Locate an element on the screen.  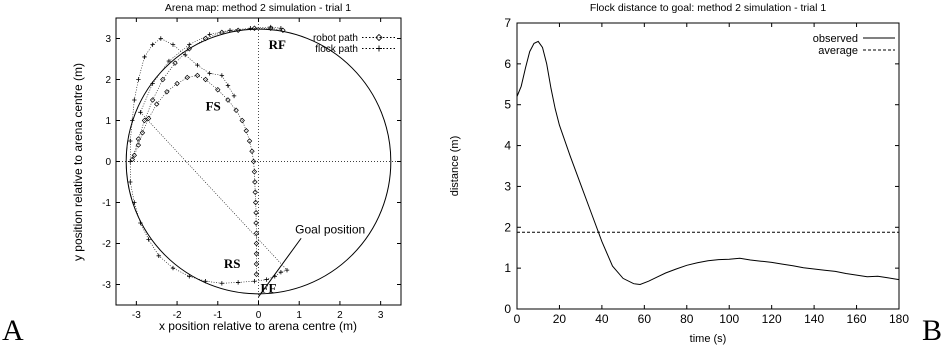
arena-x-tick-label: 1 is located at coordinates (299, 315).